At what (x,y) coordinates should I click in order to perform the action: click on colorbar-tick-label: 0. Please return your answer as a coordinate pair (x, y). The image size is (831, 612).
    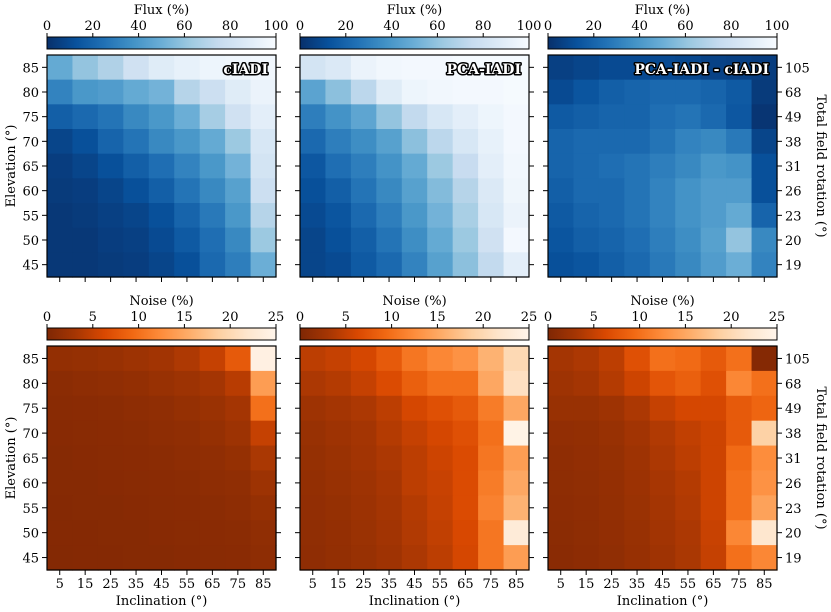
    Looking at the image, I should click on (47, 26).